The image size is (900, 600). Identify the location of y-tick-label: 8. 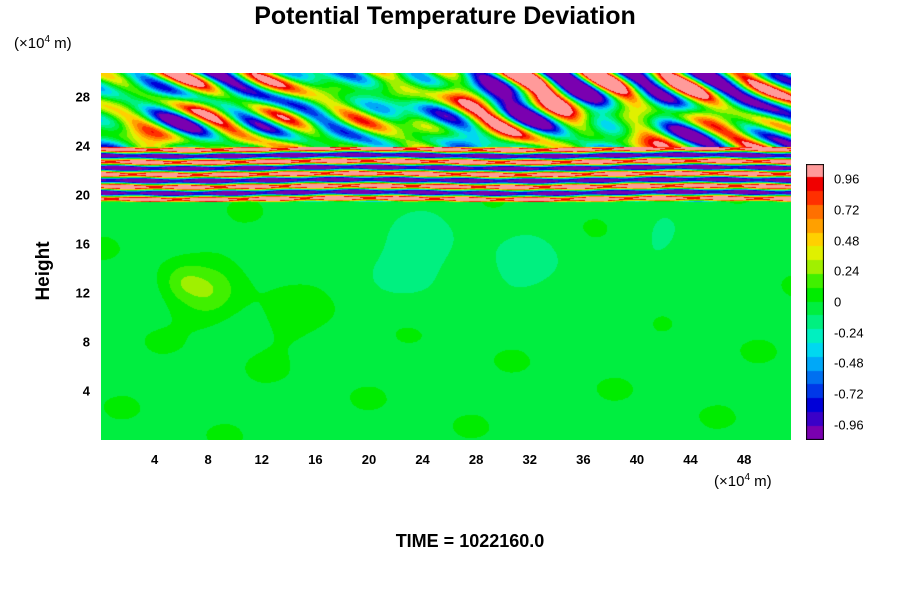
(86, 342).